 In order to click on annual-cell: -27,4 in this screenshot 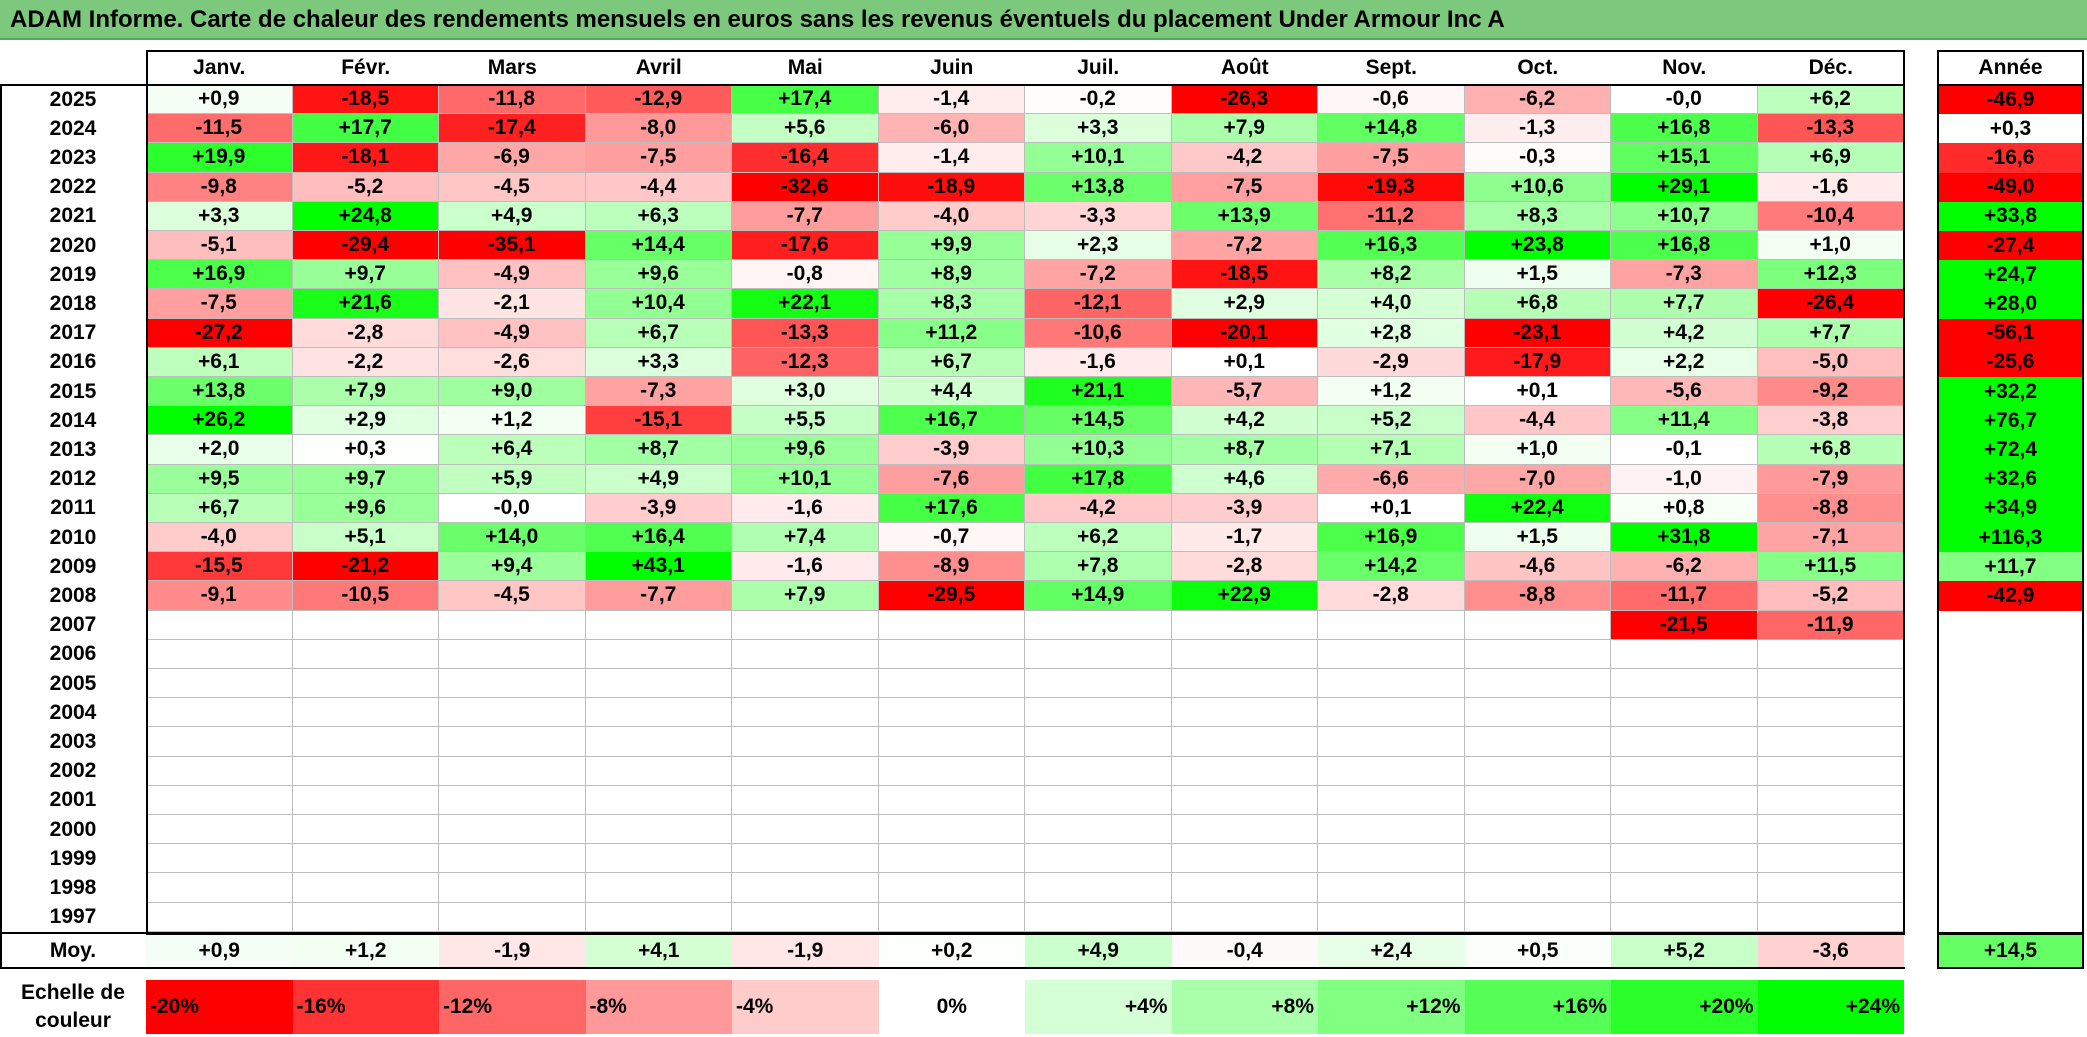, I will do `click(2010, 246)`.